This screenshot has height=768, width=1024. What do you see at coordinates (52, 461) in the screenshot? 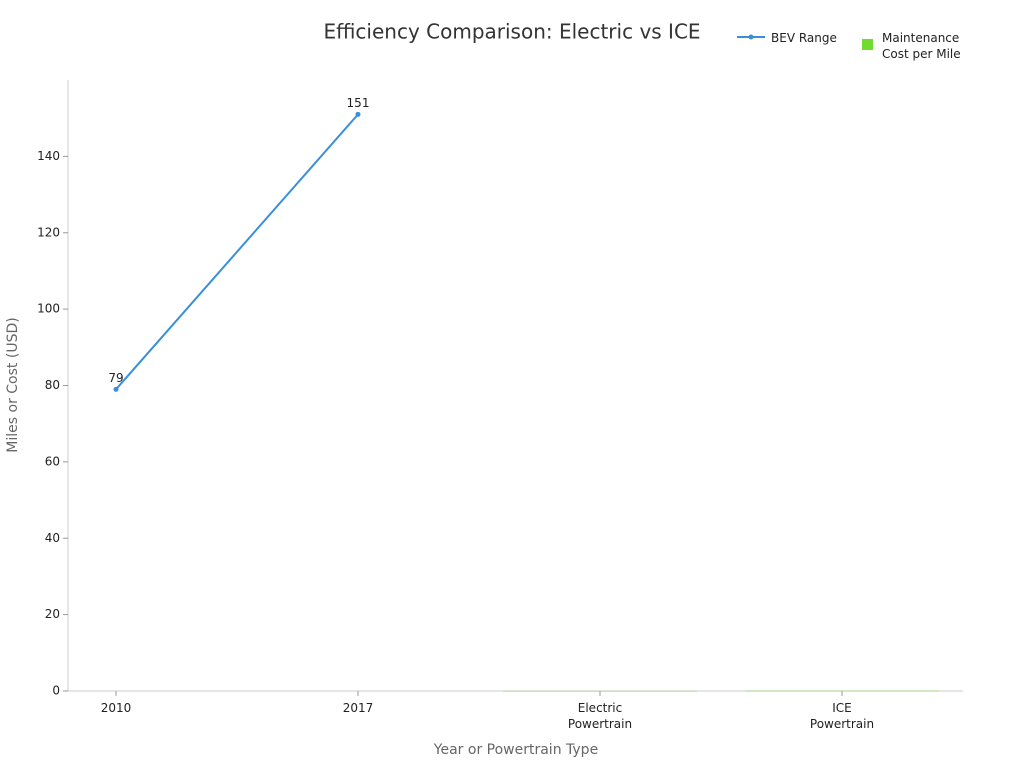
I see `y-tick-label: 60` at bounding box center [52, 461].